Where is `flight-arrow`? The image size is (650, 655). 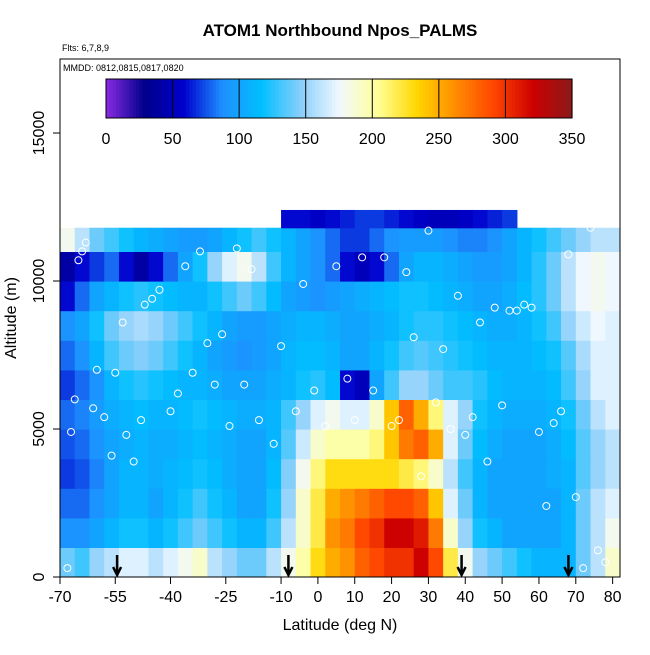 flight-arrow is located at coordinates (568, 566).